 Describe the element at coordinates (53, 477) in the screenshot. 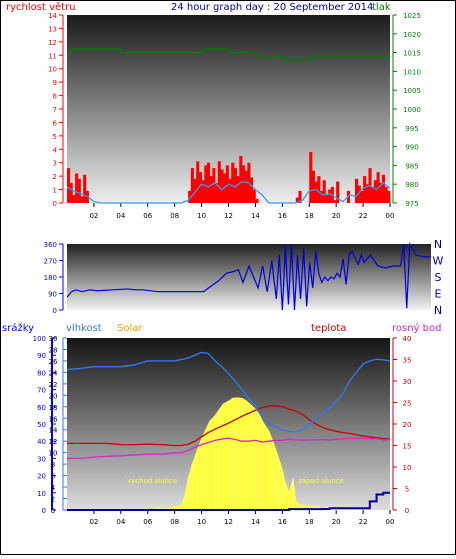

I see `humidity-tick-label: 6` at that location.